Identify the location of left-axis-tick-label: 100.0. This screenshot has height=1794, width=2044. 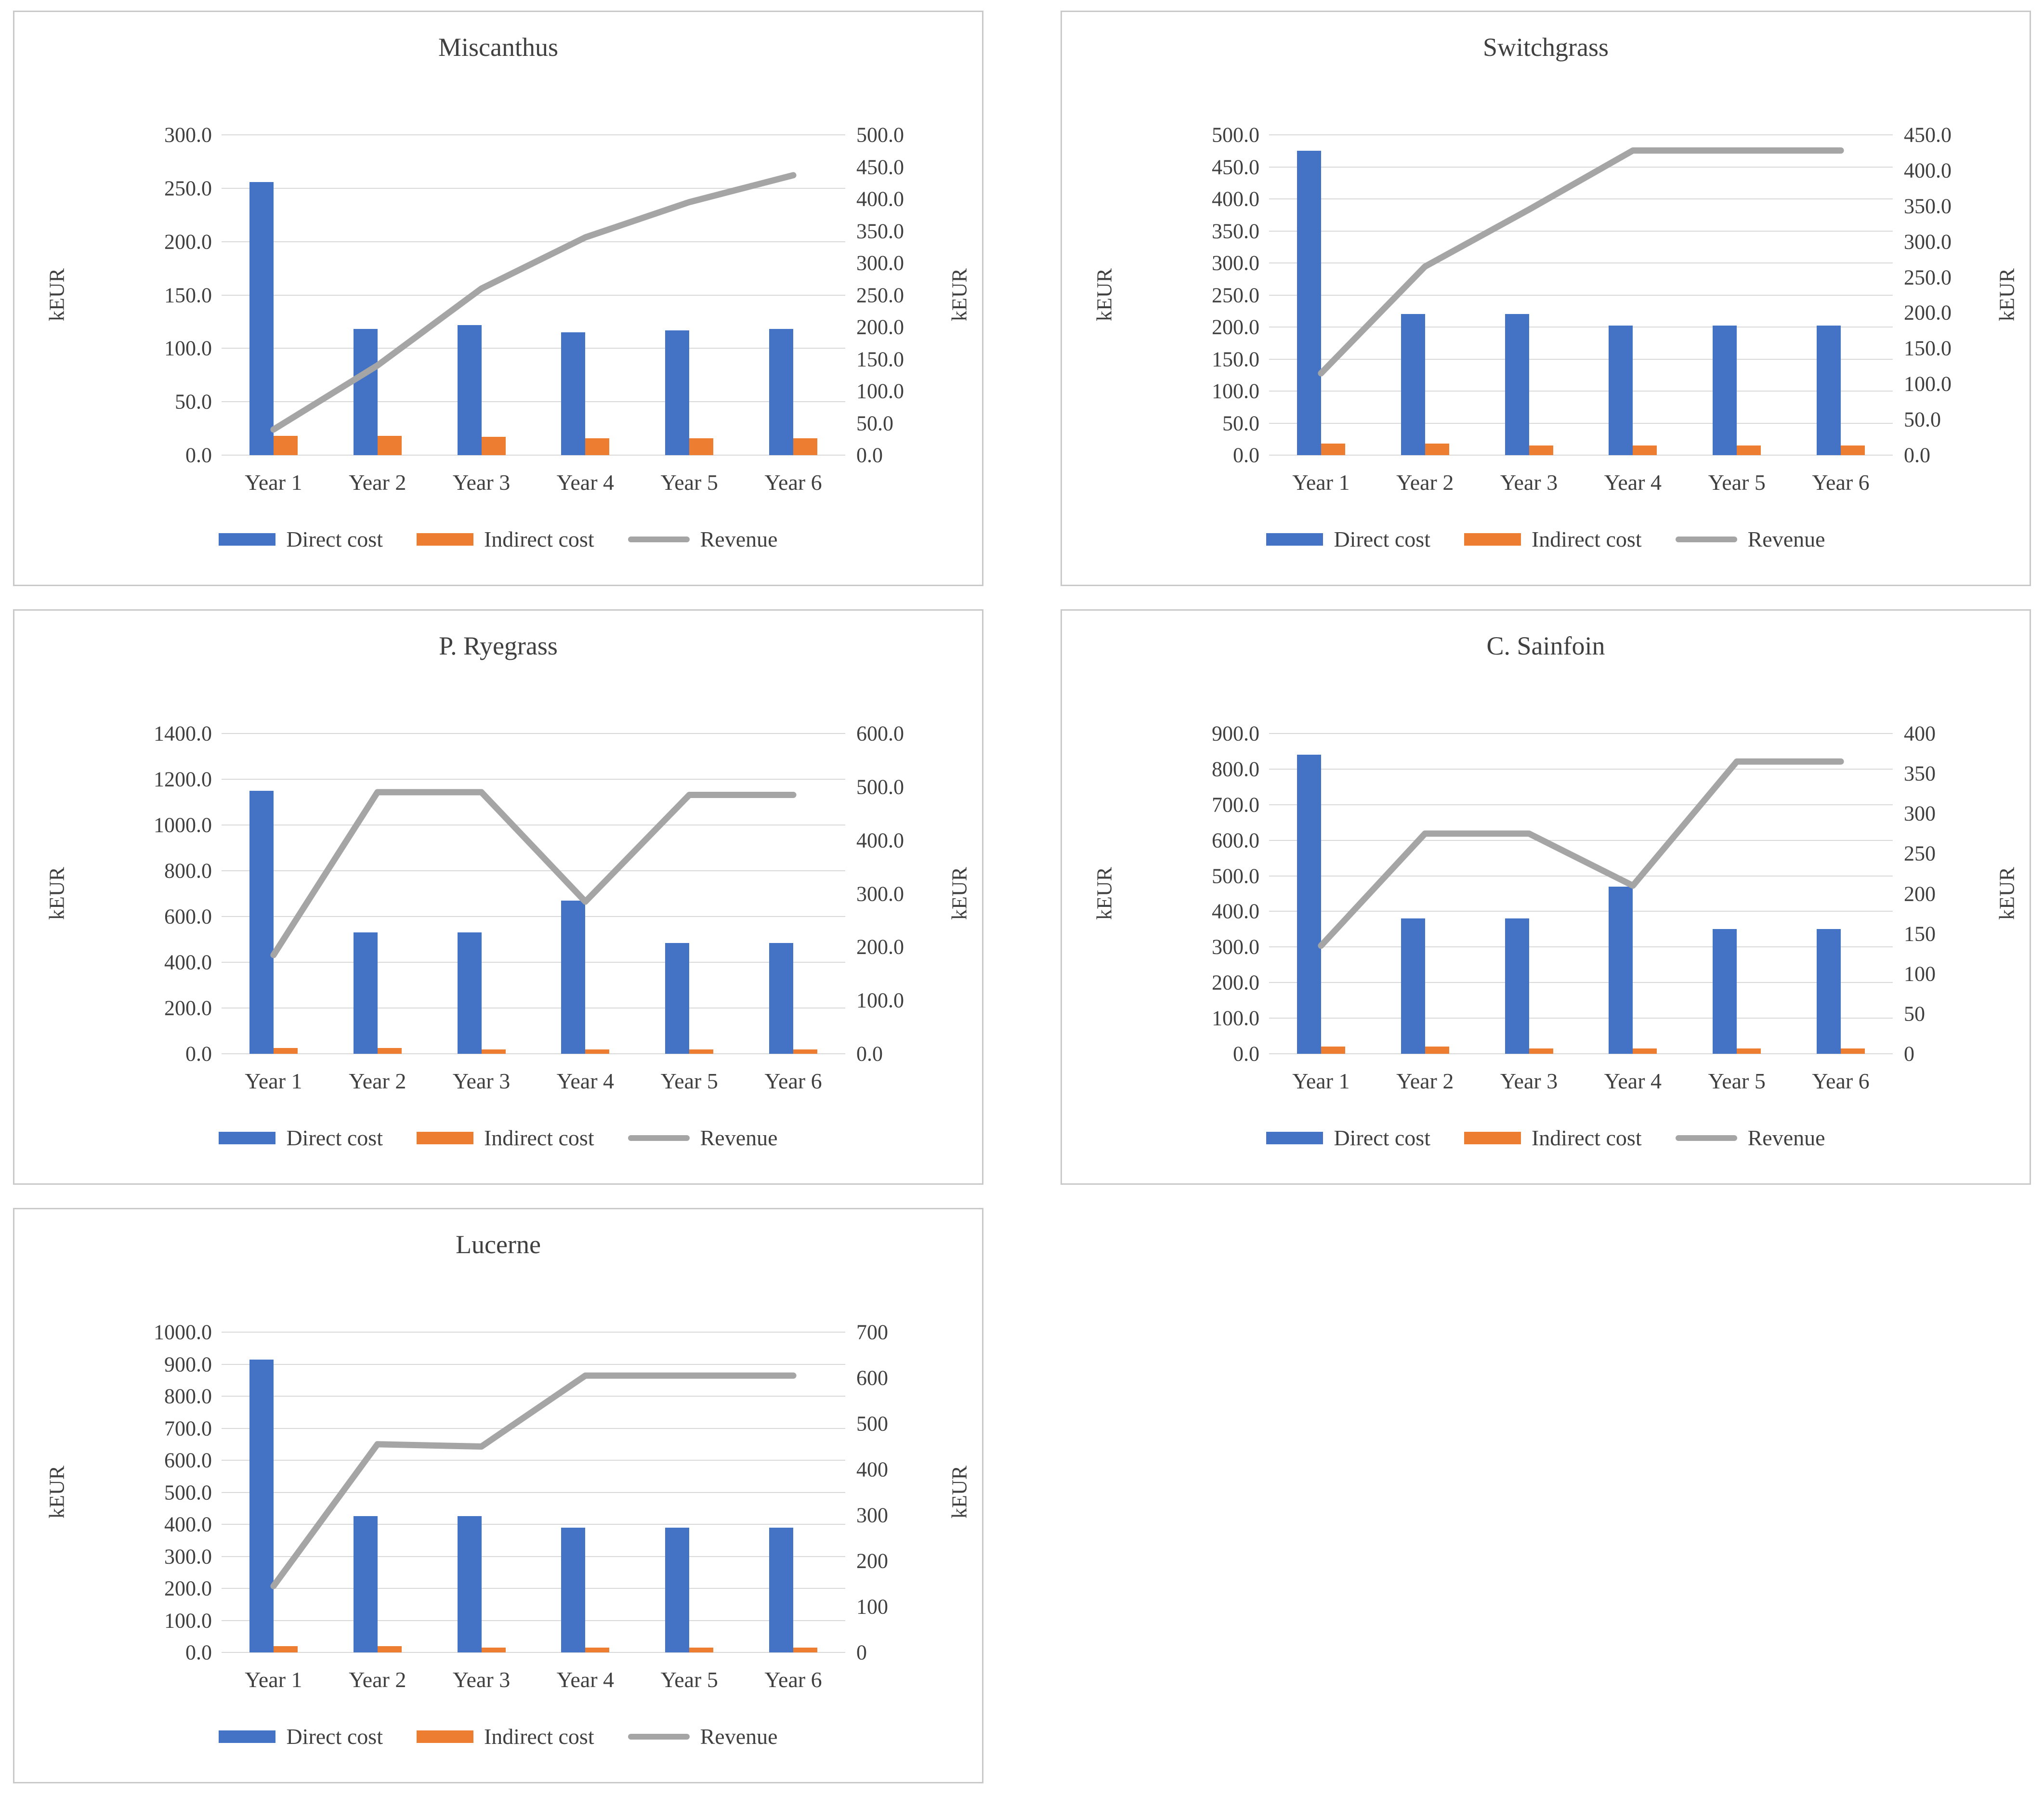
(1236, 391).